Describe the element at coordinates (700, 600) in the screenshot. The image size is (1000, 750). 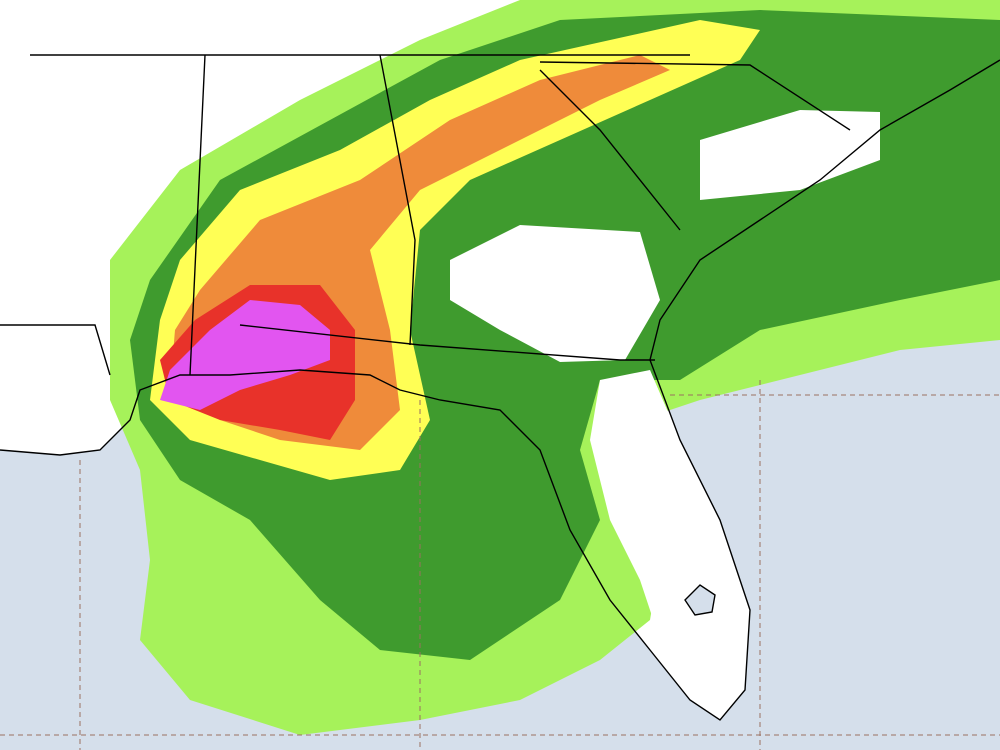
I see `lake` at that location.